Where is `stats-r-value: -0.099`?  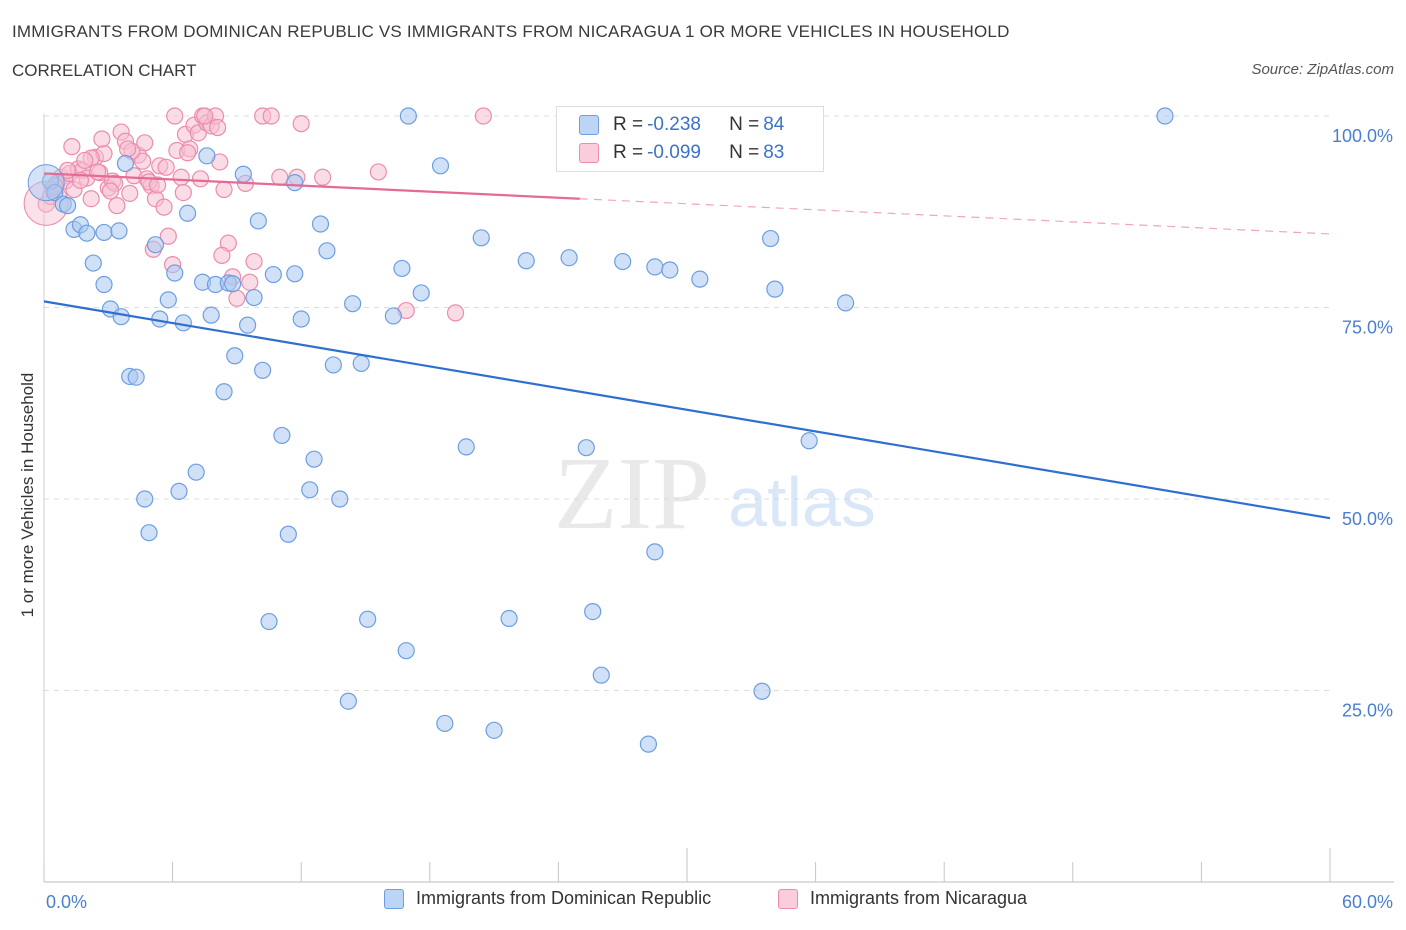 stats-r-value: -0.099 is located at coordinates (674, 152).